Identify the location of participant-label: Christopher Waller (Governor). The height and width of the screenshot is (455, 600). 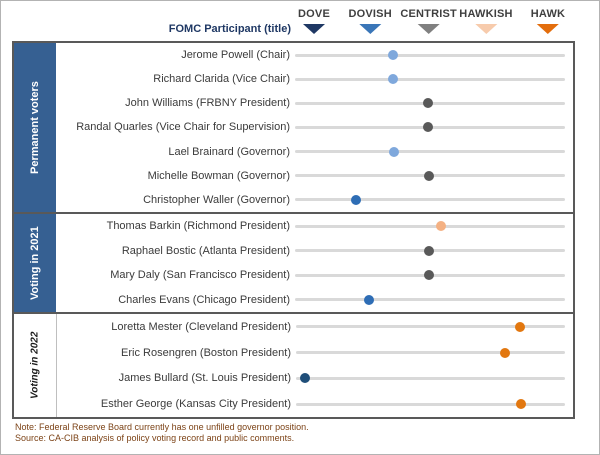
(216, 199).